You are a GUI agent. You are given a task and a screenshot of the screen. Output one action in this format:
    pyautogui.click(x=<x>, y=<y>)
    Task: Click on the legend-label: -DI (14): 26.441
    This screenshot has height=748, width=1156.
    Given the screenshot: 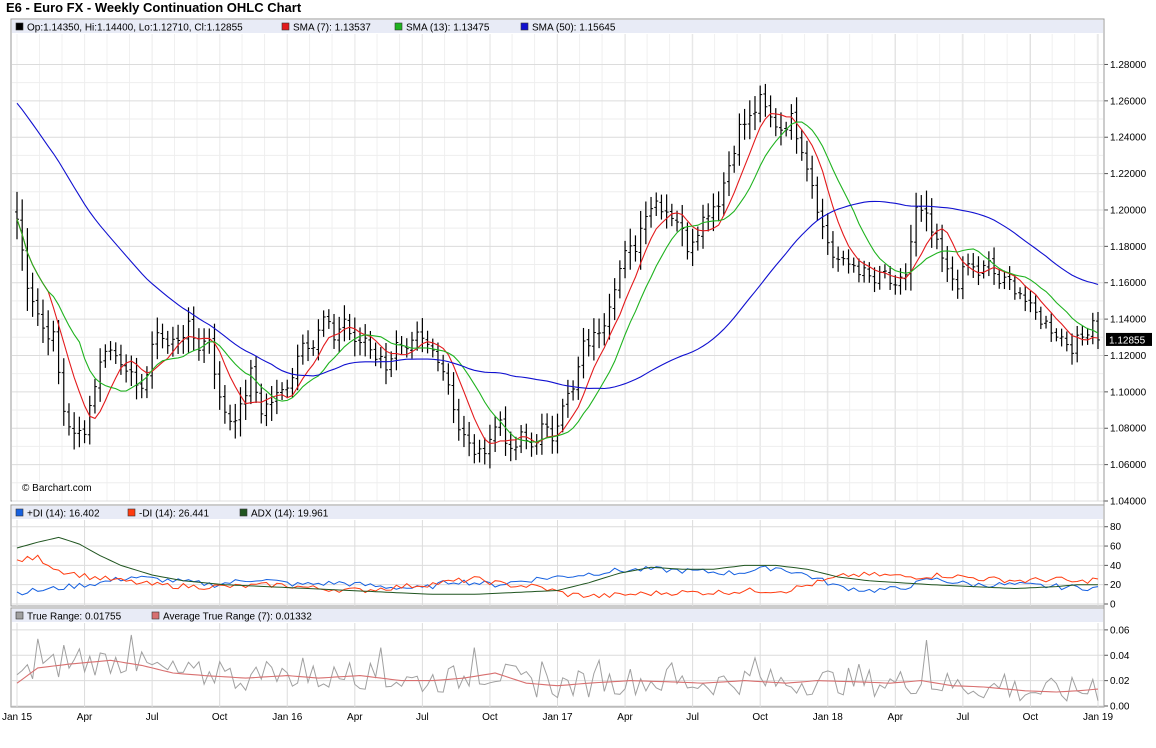 What is the action you would take?
    pyautogui.click(x=174, y=514)
    